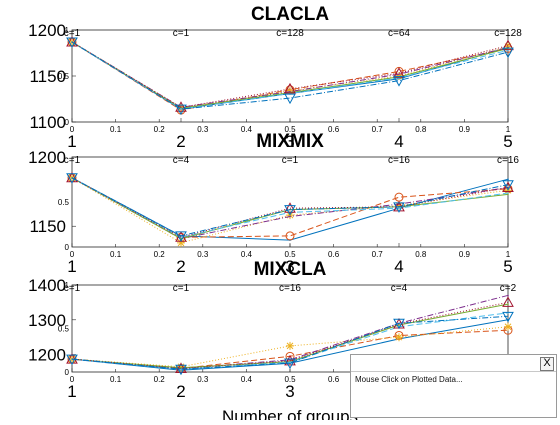 Image resolution: width=560 pixels, height=425 pixels. Describe the element at coordinates (547, 364) in the screenshot. I see `close-icon: X` at that location.